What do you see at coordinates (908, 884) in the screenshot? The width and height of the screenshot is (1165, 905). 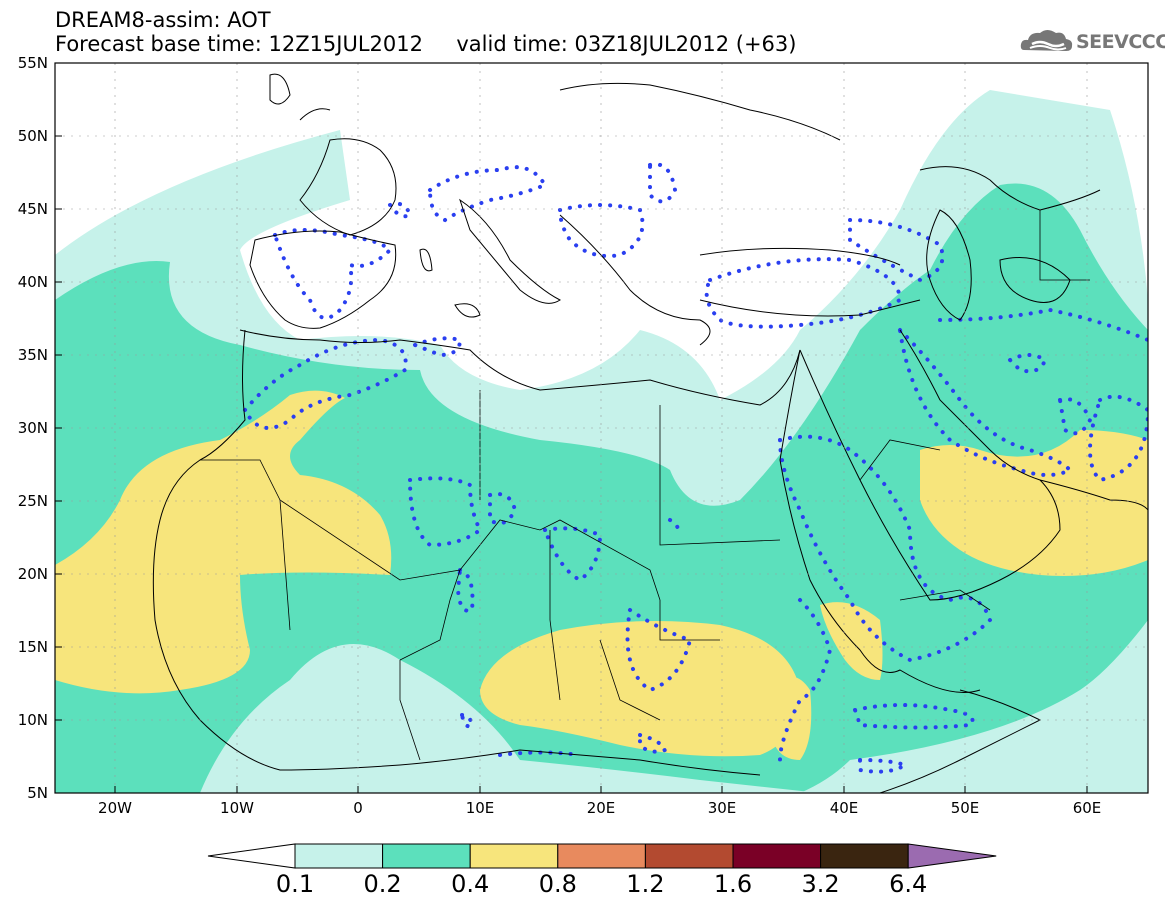 I see `colorbar-label: 6.4` at bounding box center [908, 884].